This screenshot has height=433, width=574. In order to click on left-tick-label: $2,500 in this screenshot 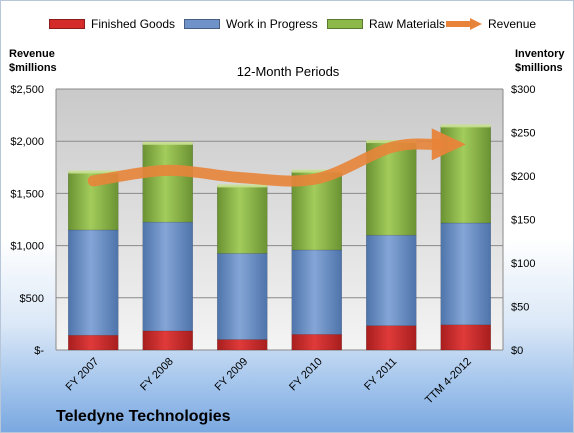, I will do `click(27, 90)`.